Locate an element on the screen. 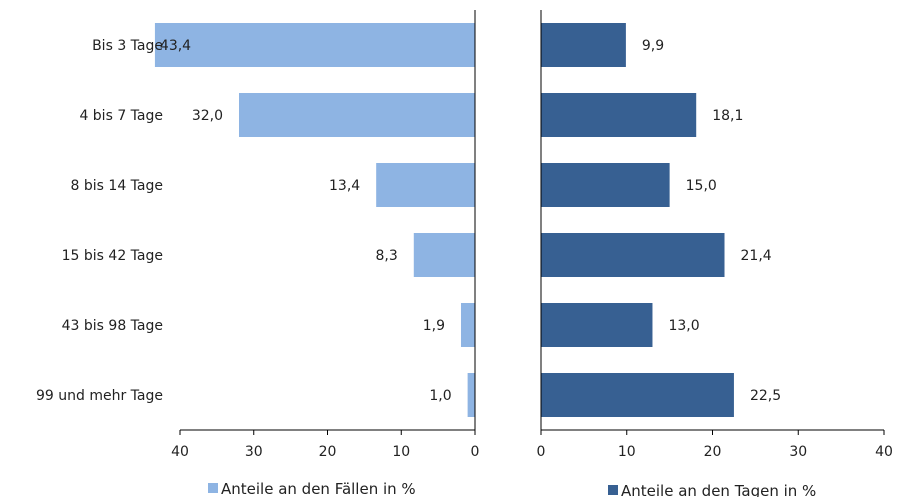  left-tick-label-4: 0 is located at coordinates (475, 452).